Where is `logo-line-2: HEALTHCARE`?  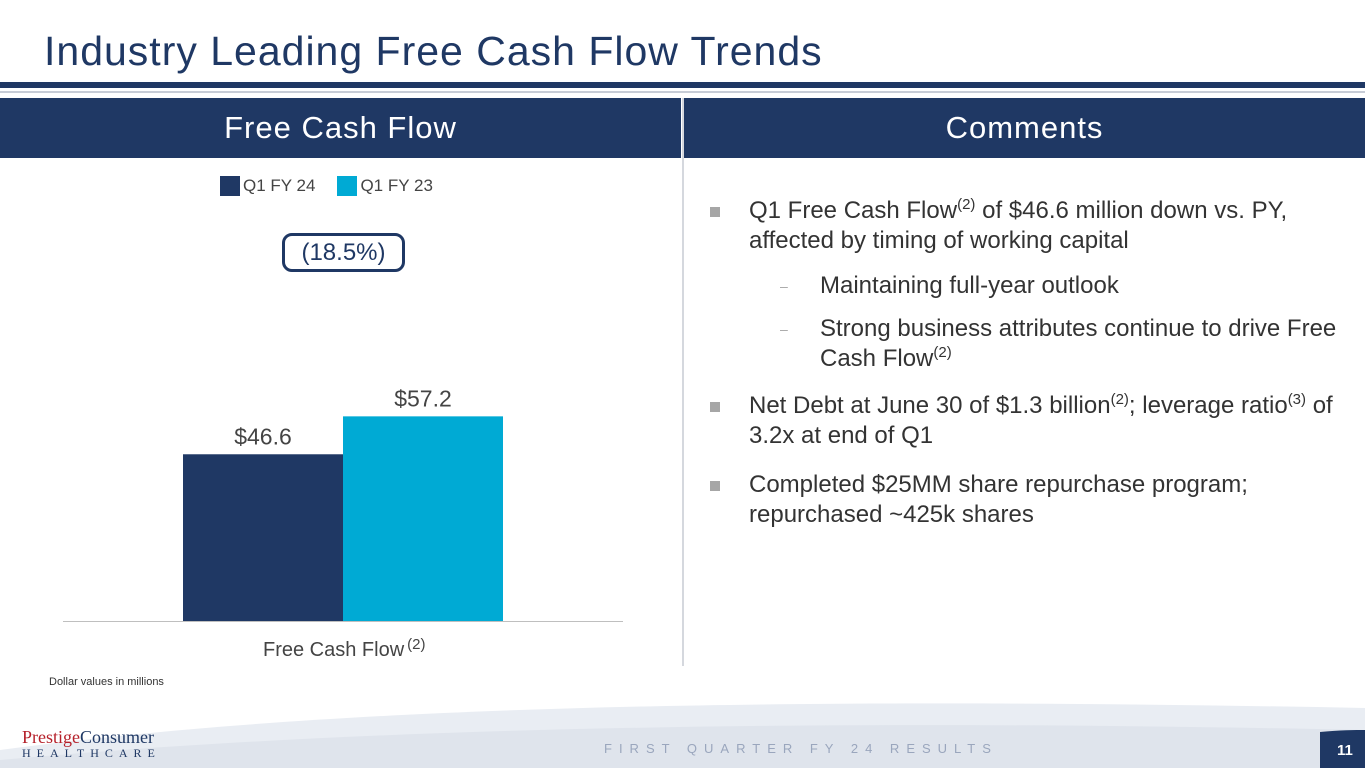 logo-line-2: HEALTHCARE is located at coordinates (91, 753).